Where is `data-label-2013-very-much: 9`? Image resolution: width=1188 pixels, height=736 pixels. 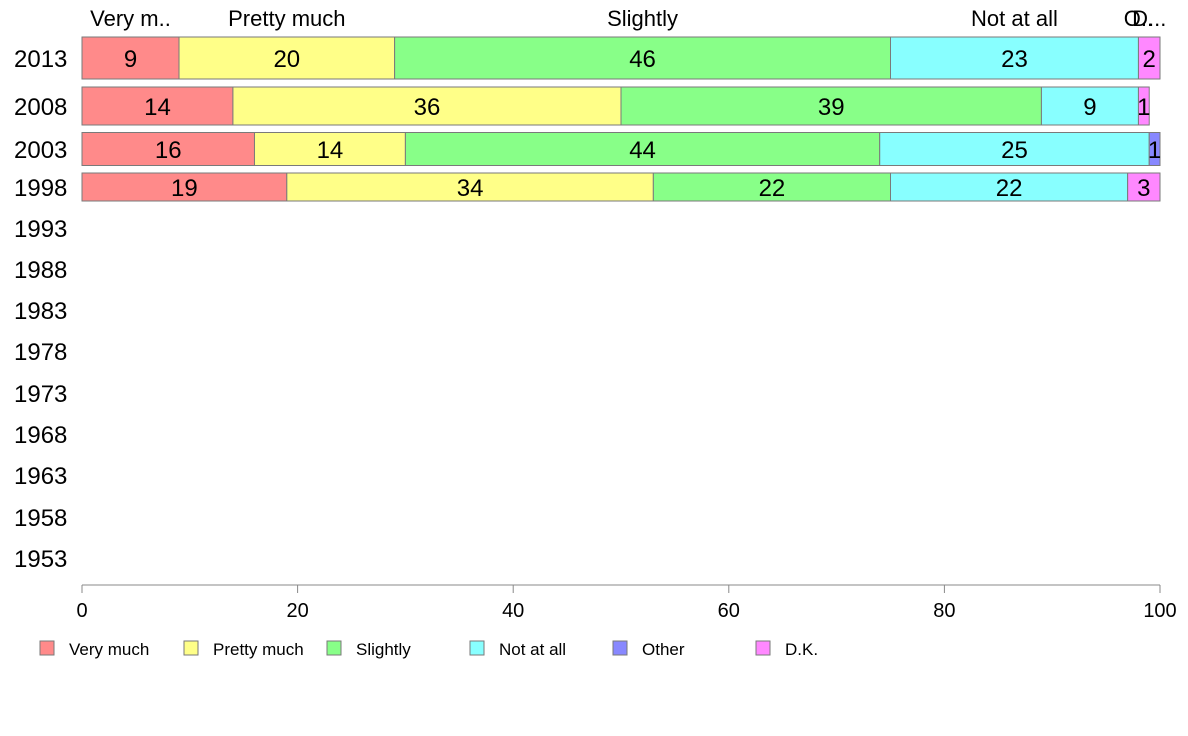 data-label-2013-very-much: 9 is located at coordinates (130, 59).